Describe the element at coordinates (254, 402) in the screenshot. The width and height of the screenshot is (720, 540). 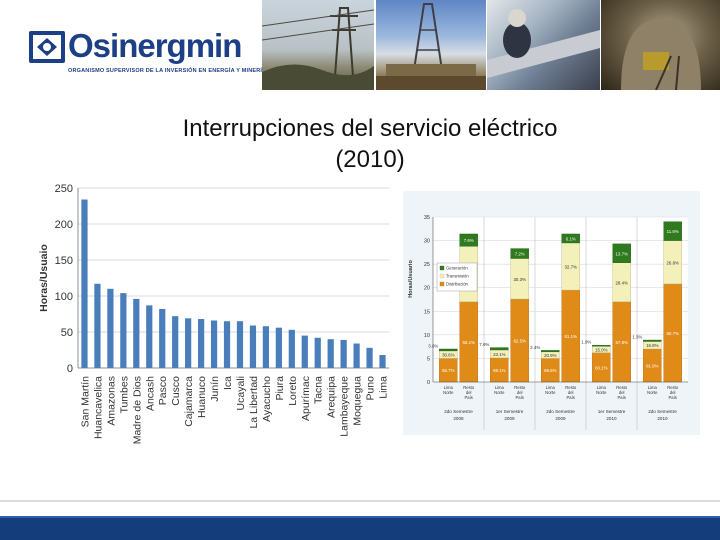
I see `x-tick-label: La Libertad` at that location.